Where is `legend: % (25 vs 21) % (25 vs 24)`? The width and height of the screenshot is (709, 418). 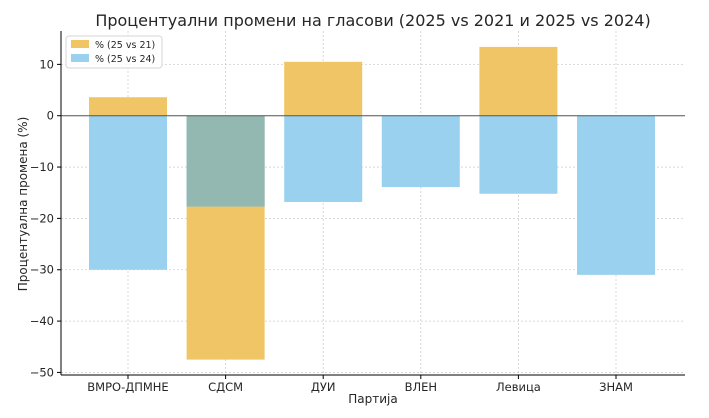 legend: % (25 vs 21) % (25 vs 24) is located at coordinates (114, 52).